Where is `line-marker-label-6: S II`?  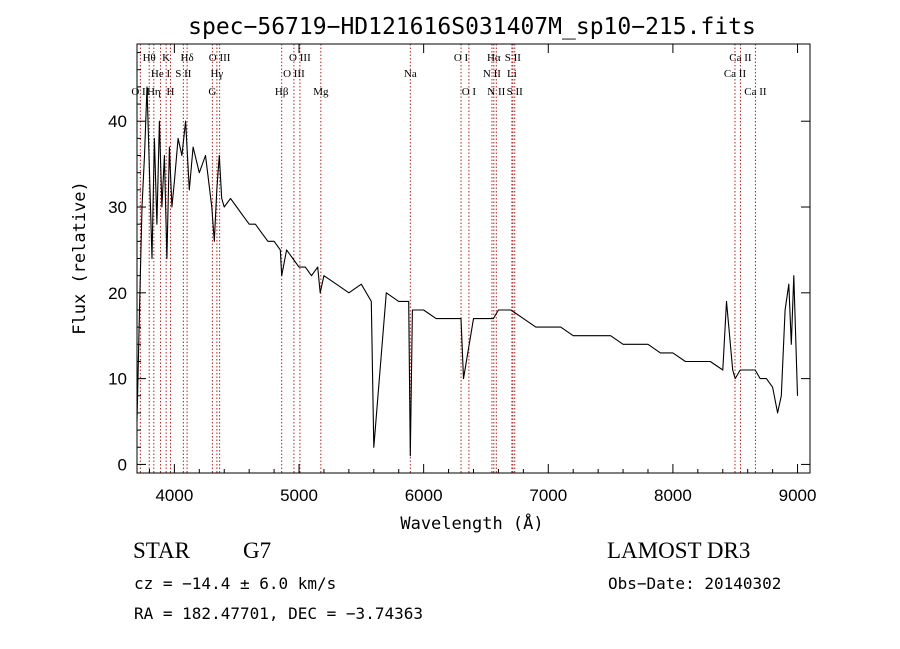 line-marker-label-6: S II is located at coordinates (183, 74).